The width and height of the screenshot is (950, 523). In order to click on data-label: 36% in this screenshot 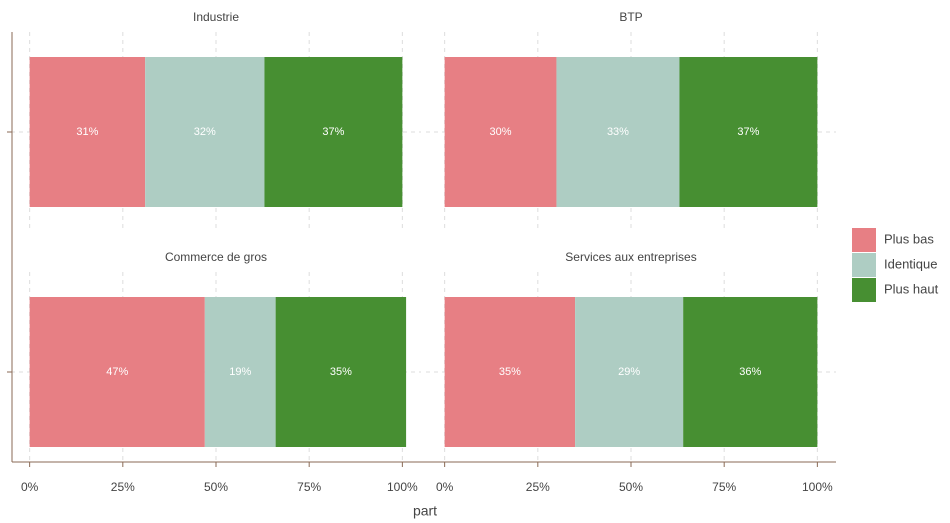, I will do `click(750, 372)`.